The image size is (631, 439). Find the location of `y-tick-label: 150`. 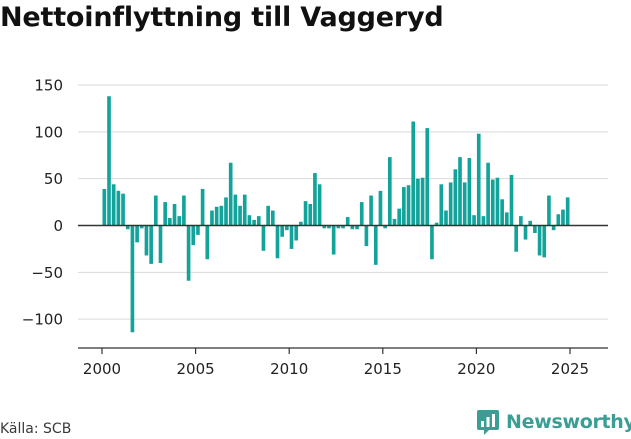

y-tick-label: 150 is located at coordinates (48, 86).